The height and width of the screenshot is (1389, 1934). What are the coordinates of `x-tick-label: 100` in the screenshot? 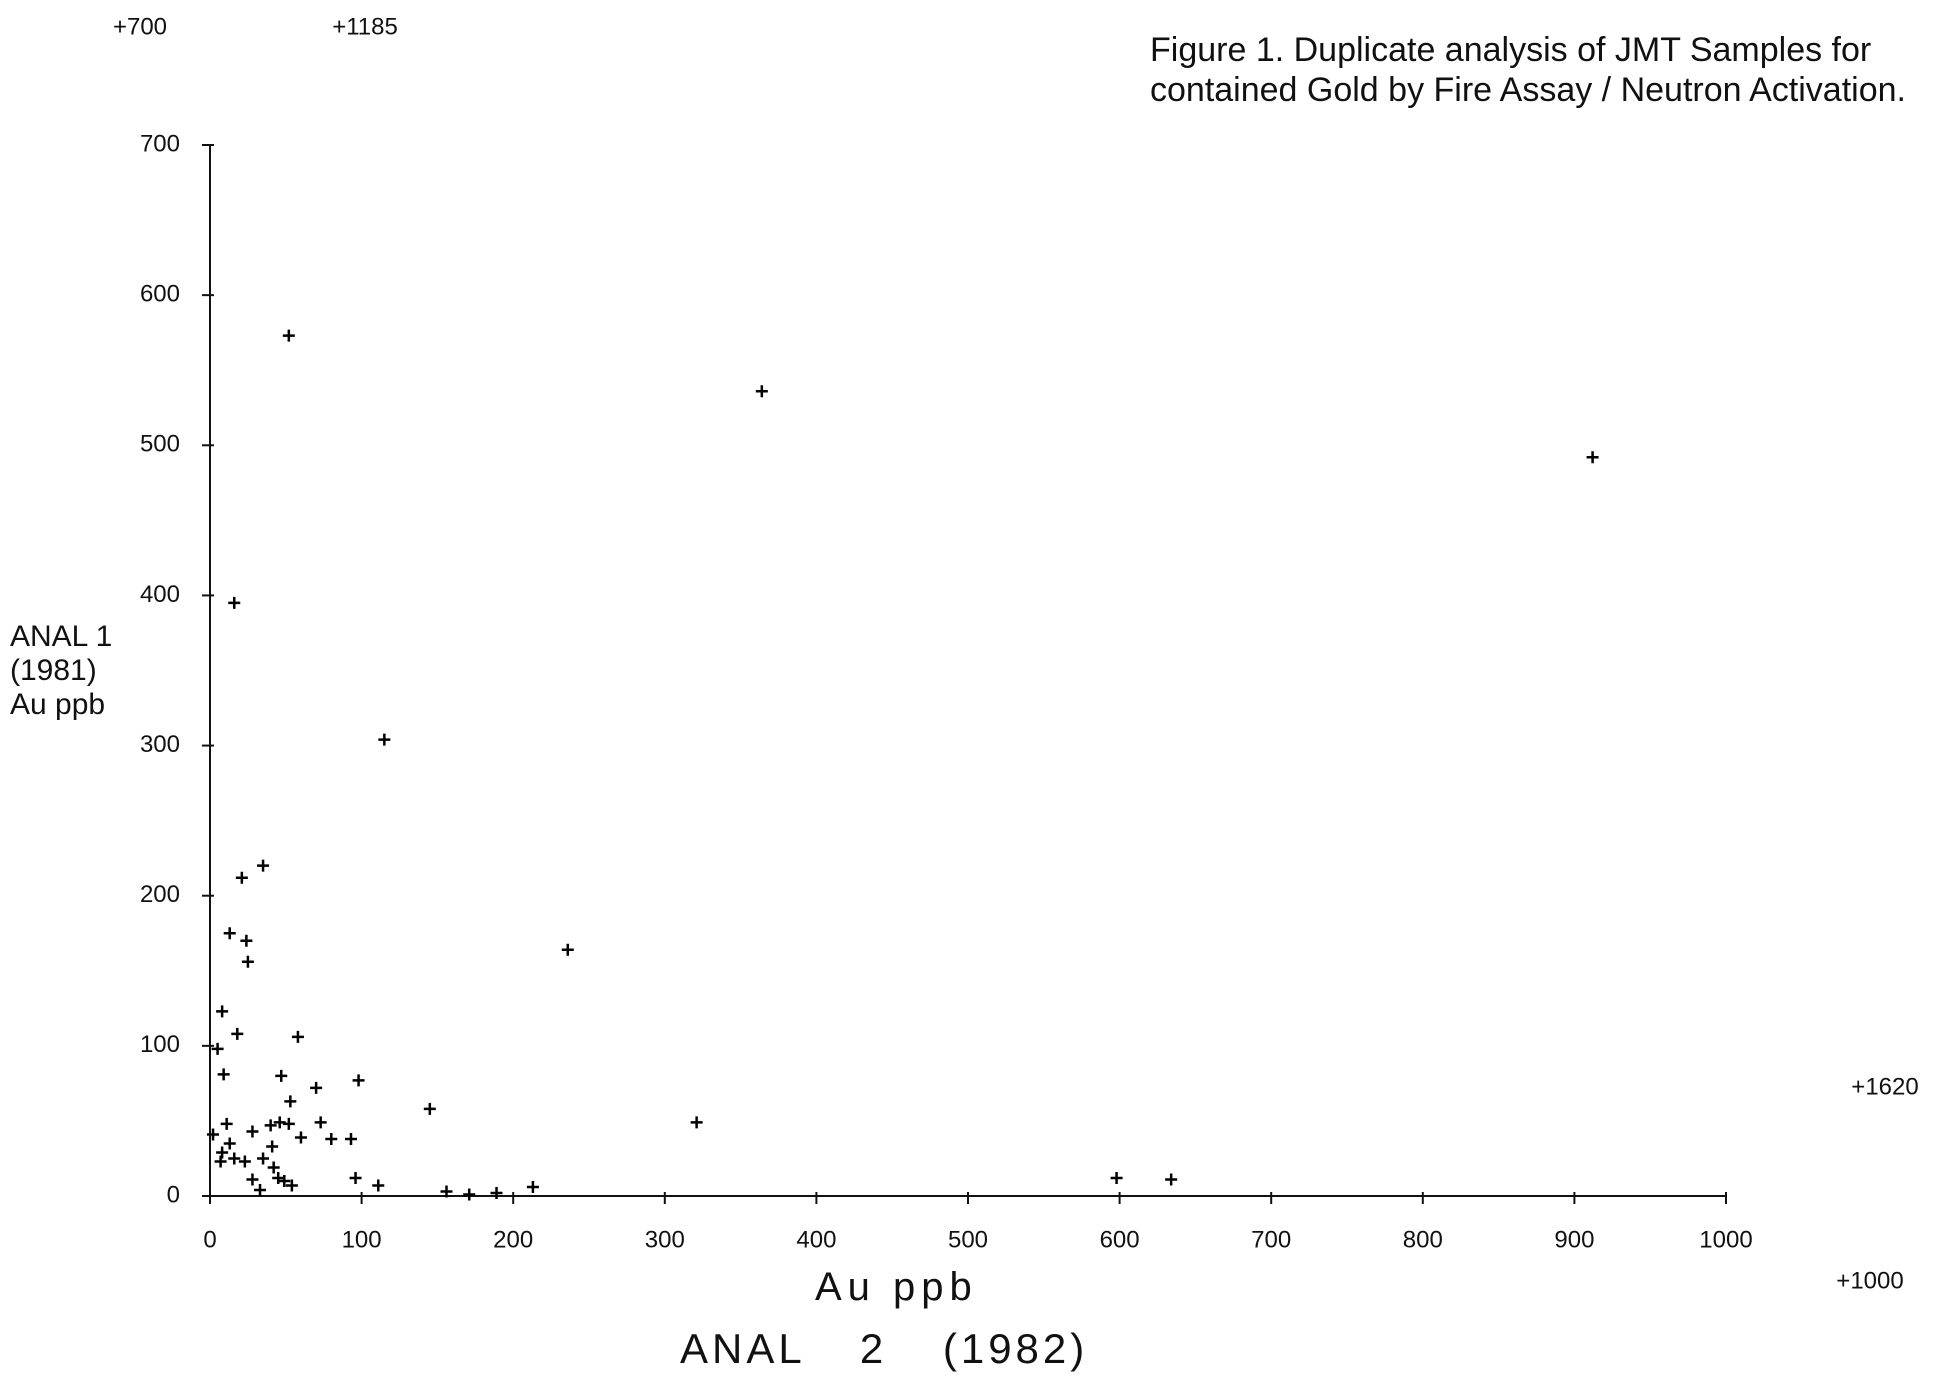 It's located at (362, 1239).